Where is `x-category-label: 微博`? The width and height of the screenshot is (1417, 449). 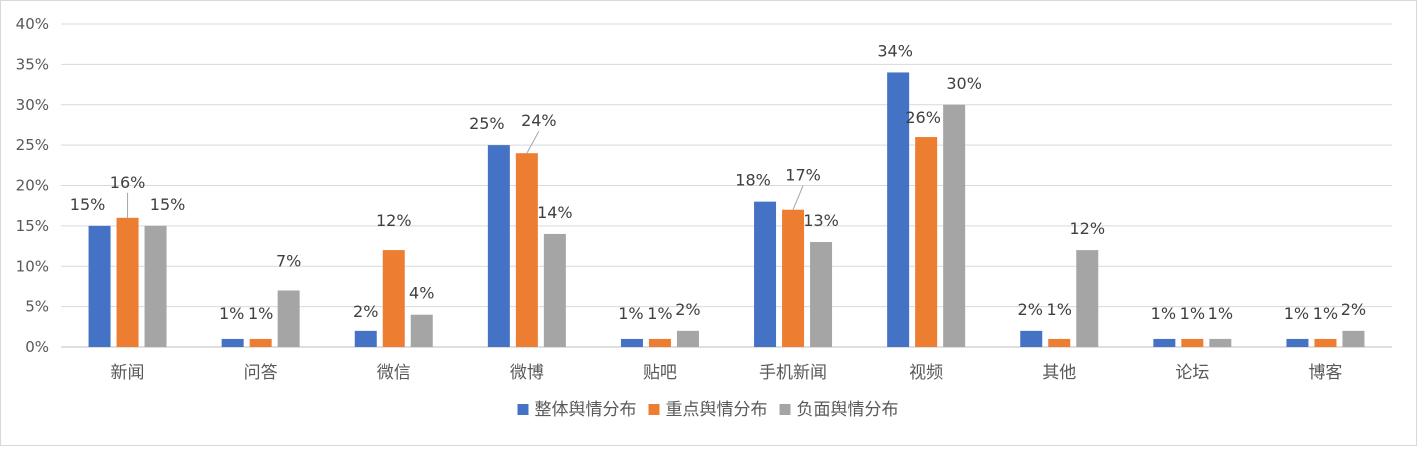 x-category-label: 微博 is located at coordinates (527, 373).